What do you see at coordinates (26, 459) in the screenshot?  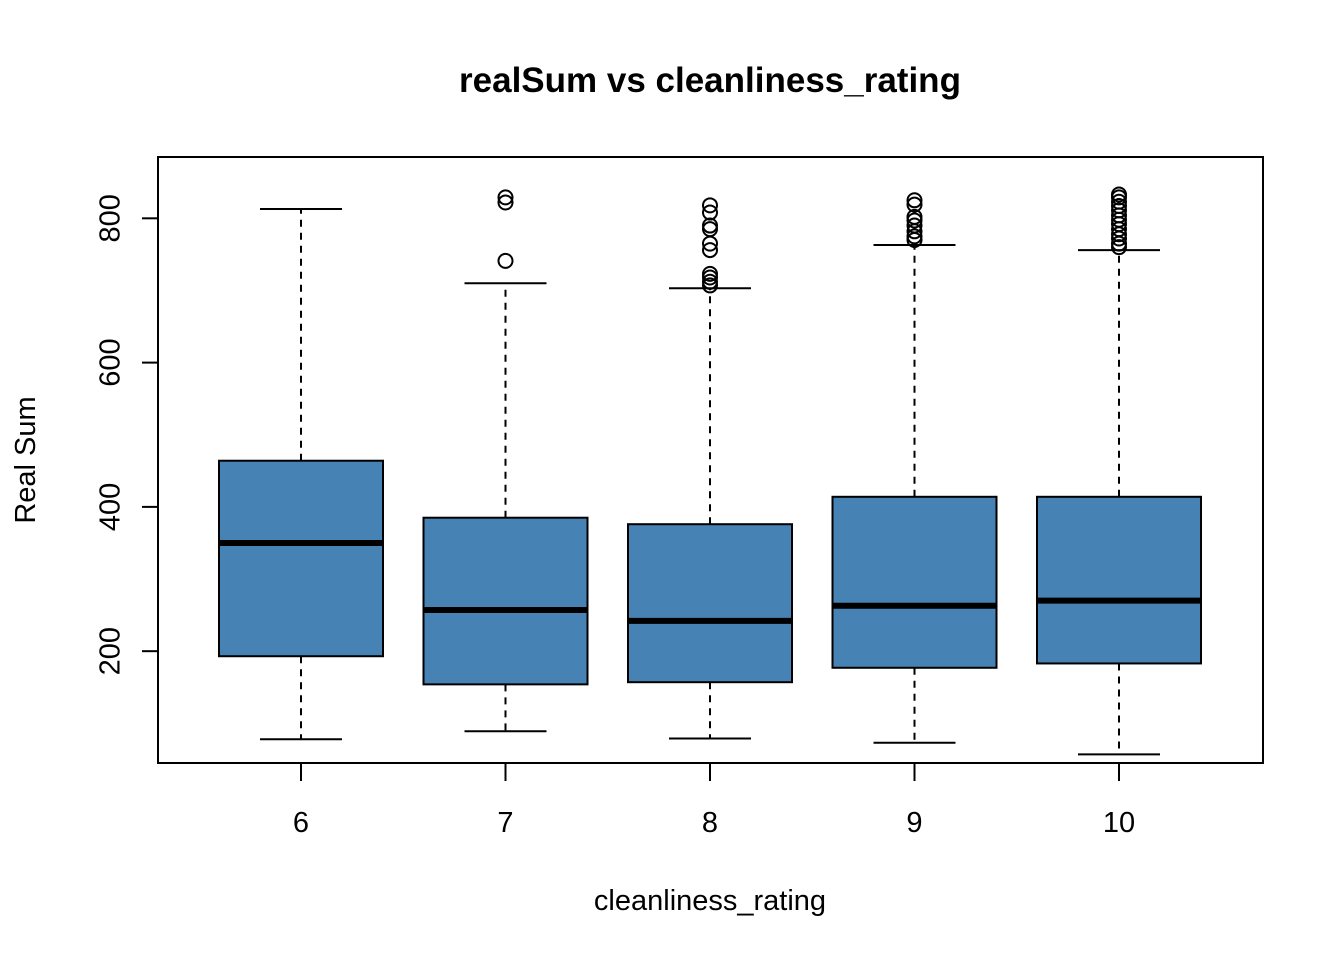 I see `y-axis-label: Real Sum` at bounding box center [26, 459].